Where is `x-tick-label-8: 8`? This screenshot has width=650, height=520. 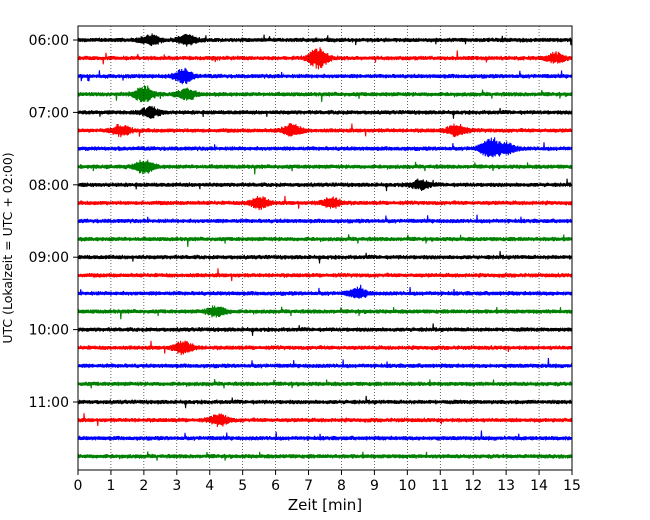
x-tick-label-8: 8 is located at coordinates (341, 486).